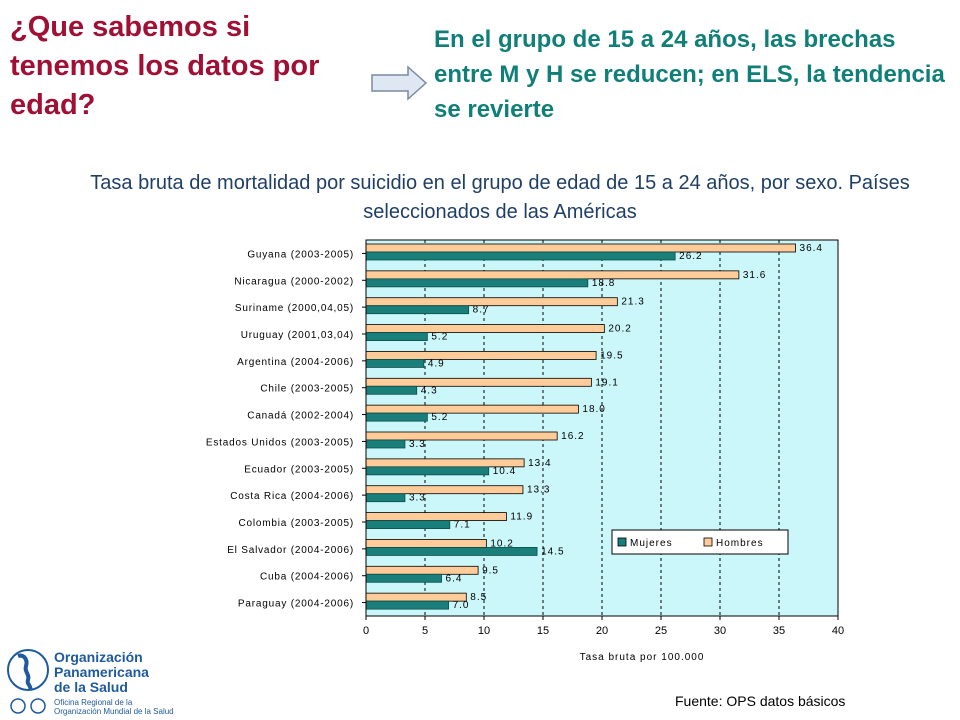 The width and height of the screenshot is (960, 720). What do you see at coordinates (425, 631) in the screenshot?
I see `x-tick-label: 5` at bounding box center [425, 631].